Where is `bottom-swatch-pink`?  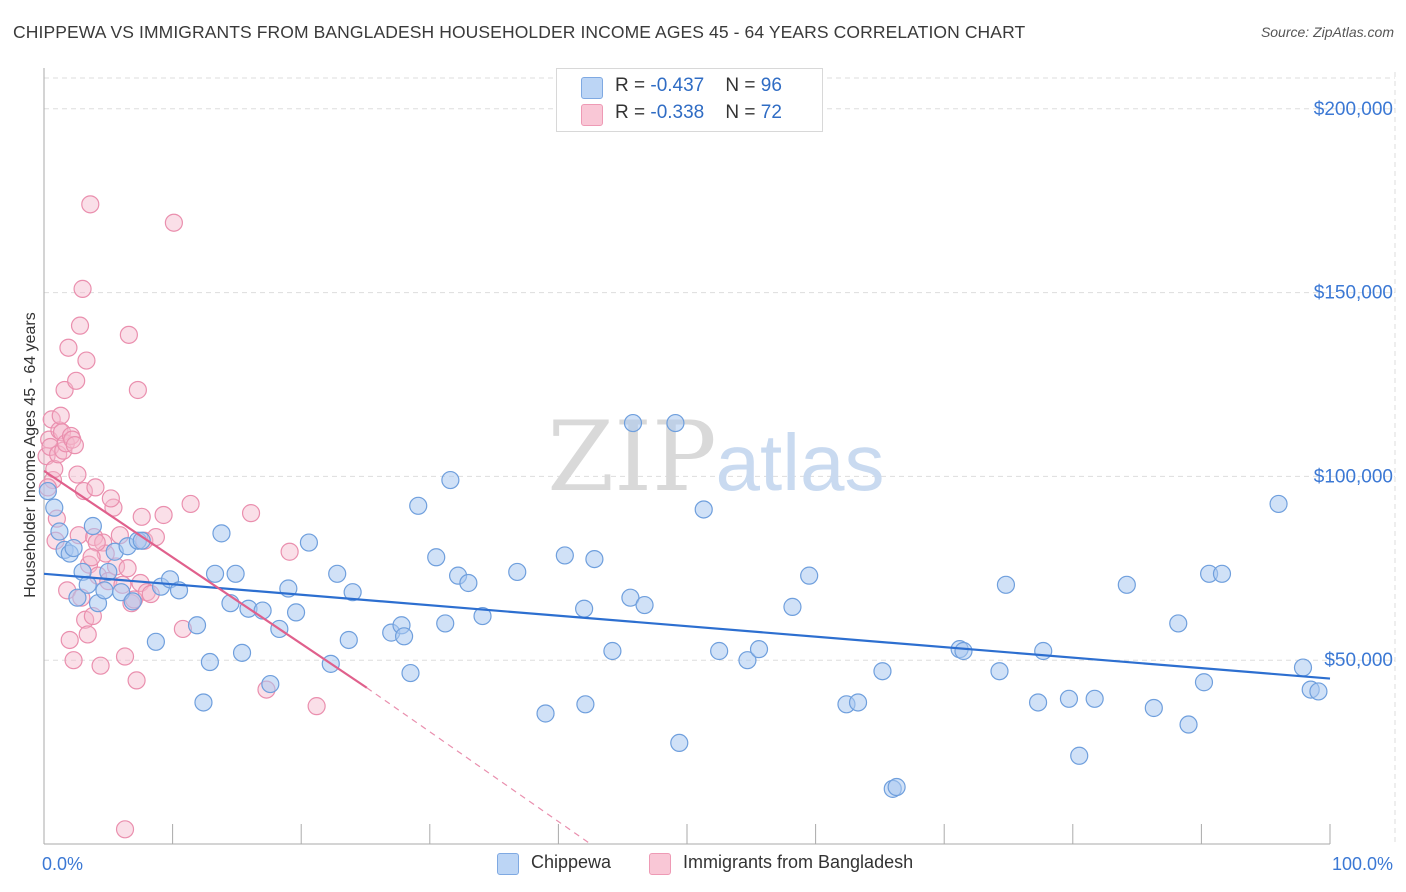 bottom-swatch-pink is located at coordinates (660, 864).